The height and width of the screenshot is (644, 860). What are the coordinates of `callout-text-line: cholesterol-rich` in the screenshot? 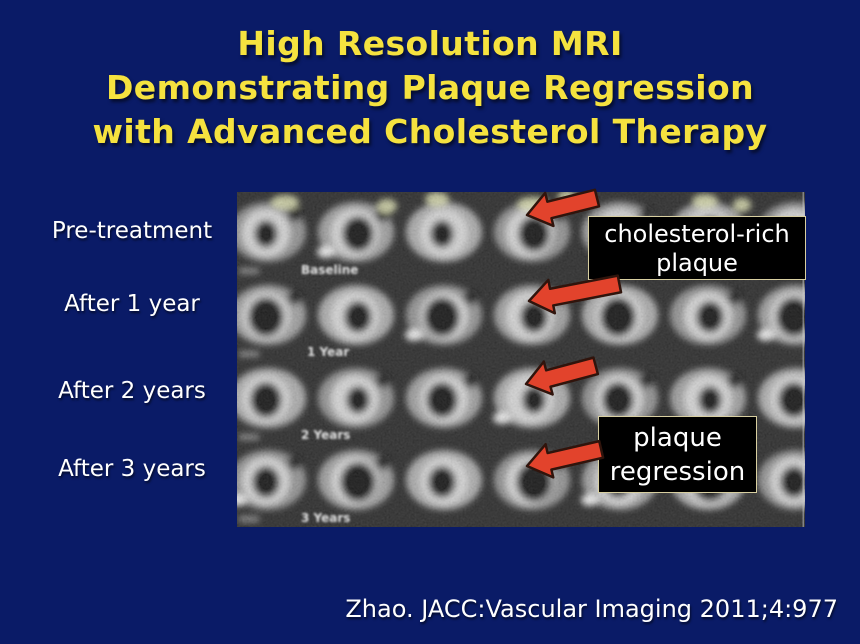 It's located at (697, 234).